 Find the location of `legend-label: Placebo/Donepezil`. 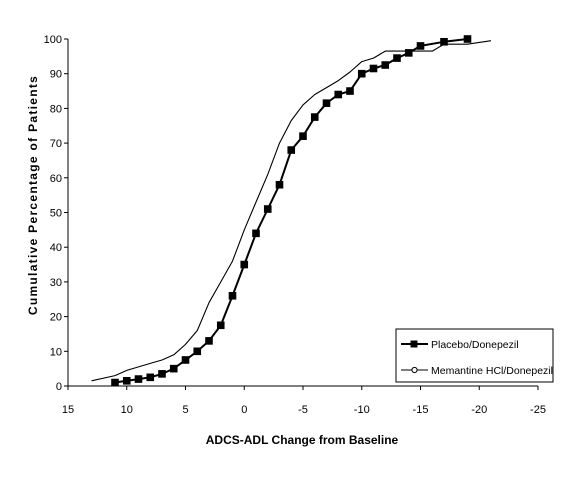

legend-label: Placebo/Donepezil is located at coordinates (475, 345).